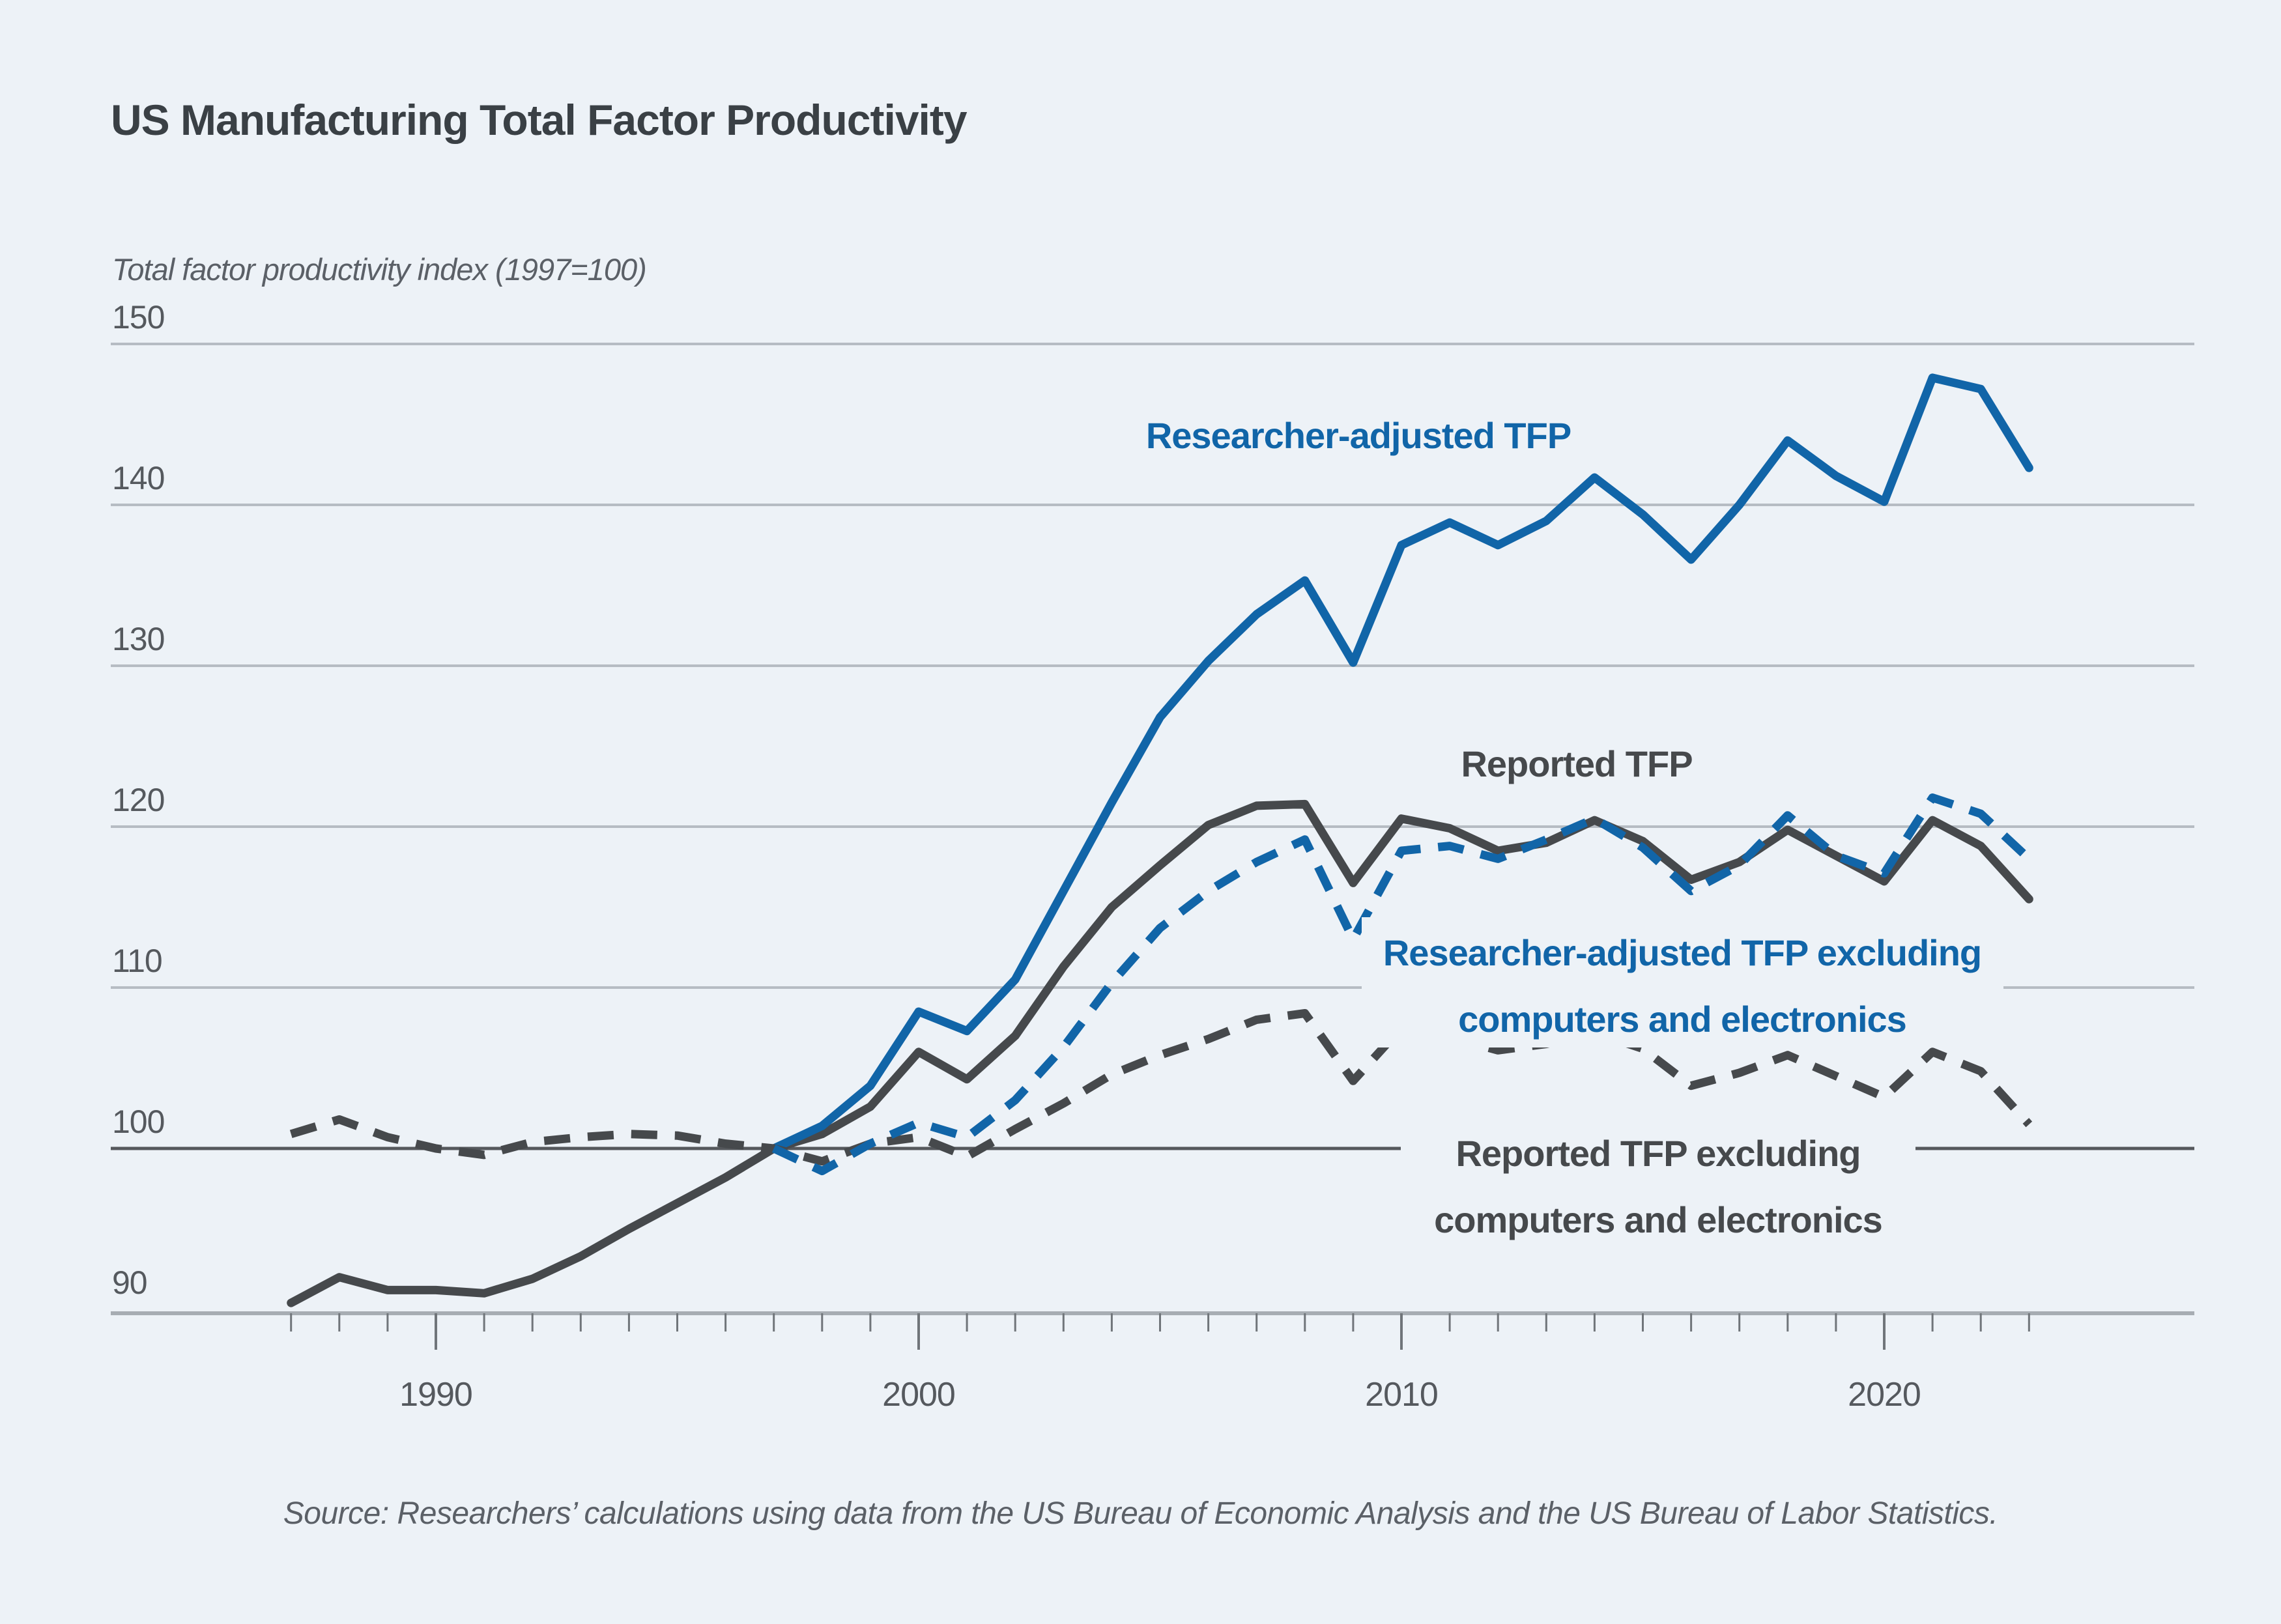 The width and height of the screenshot is (2281, 1624). I want to click on y-tick-label-110: 110, so click(137, 961).